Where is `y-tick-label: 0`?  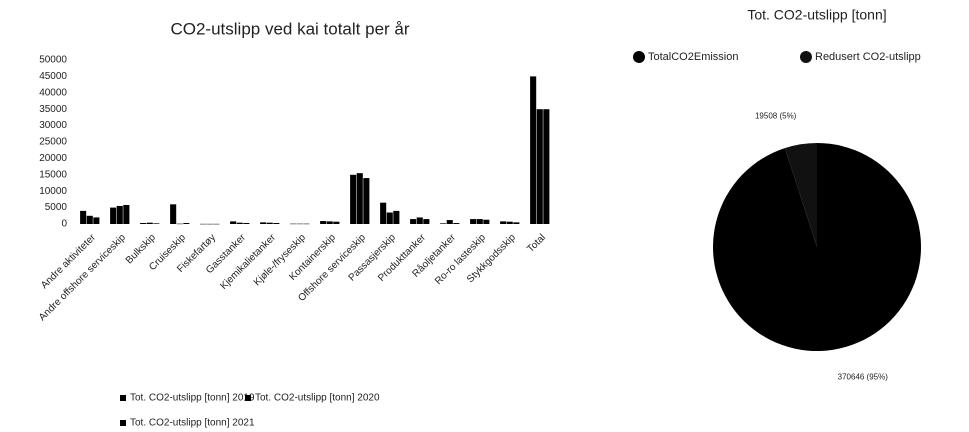 y-tick-label: 0 is located at coordinates (64, 224).